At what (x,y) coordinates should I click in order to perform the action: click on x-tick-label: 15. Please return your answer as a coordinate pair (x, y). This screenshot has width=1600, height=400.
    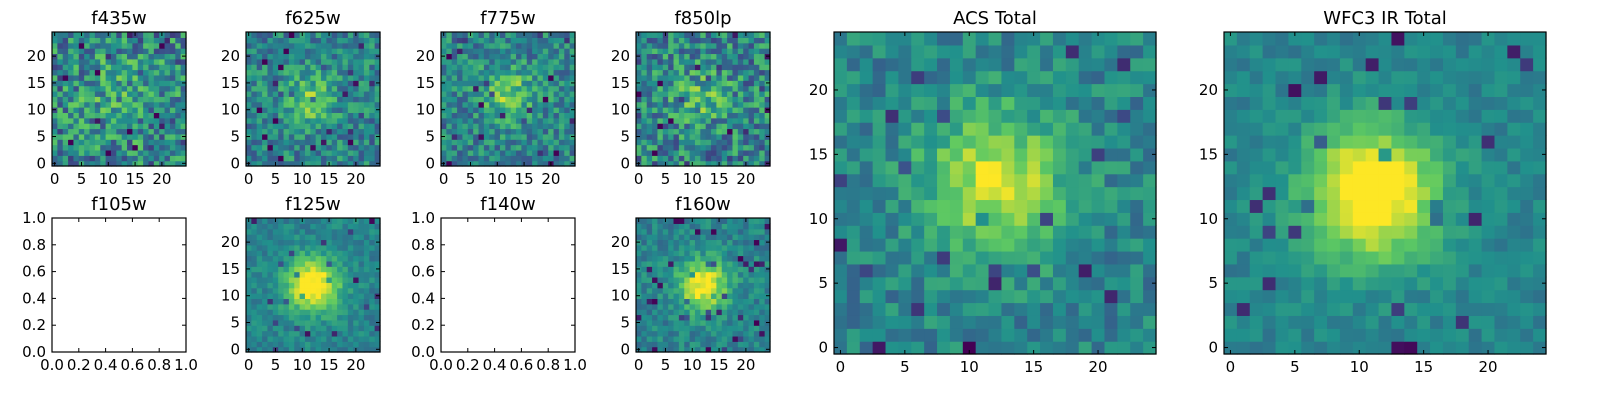
    Looking at the image, I should click on (719, 365).